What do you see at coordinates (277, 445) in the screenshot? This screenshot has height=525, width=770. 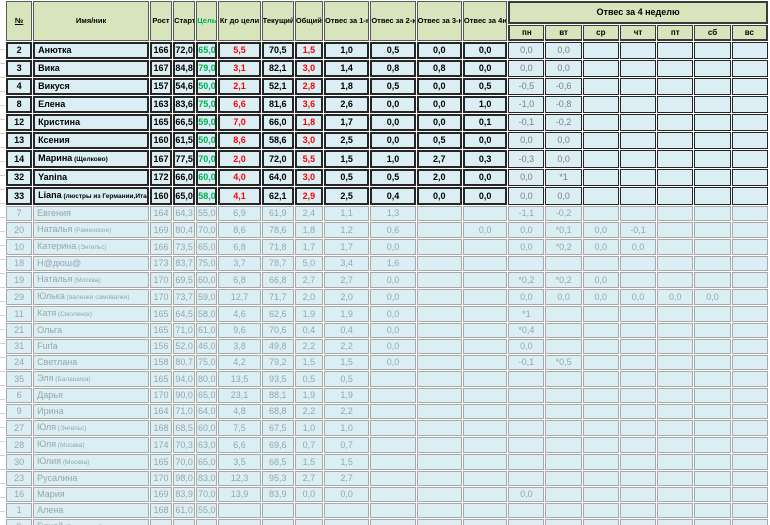 I see `value-cell: 69,6` at bounding box center [277, 445].